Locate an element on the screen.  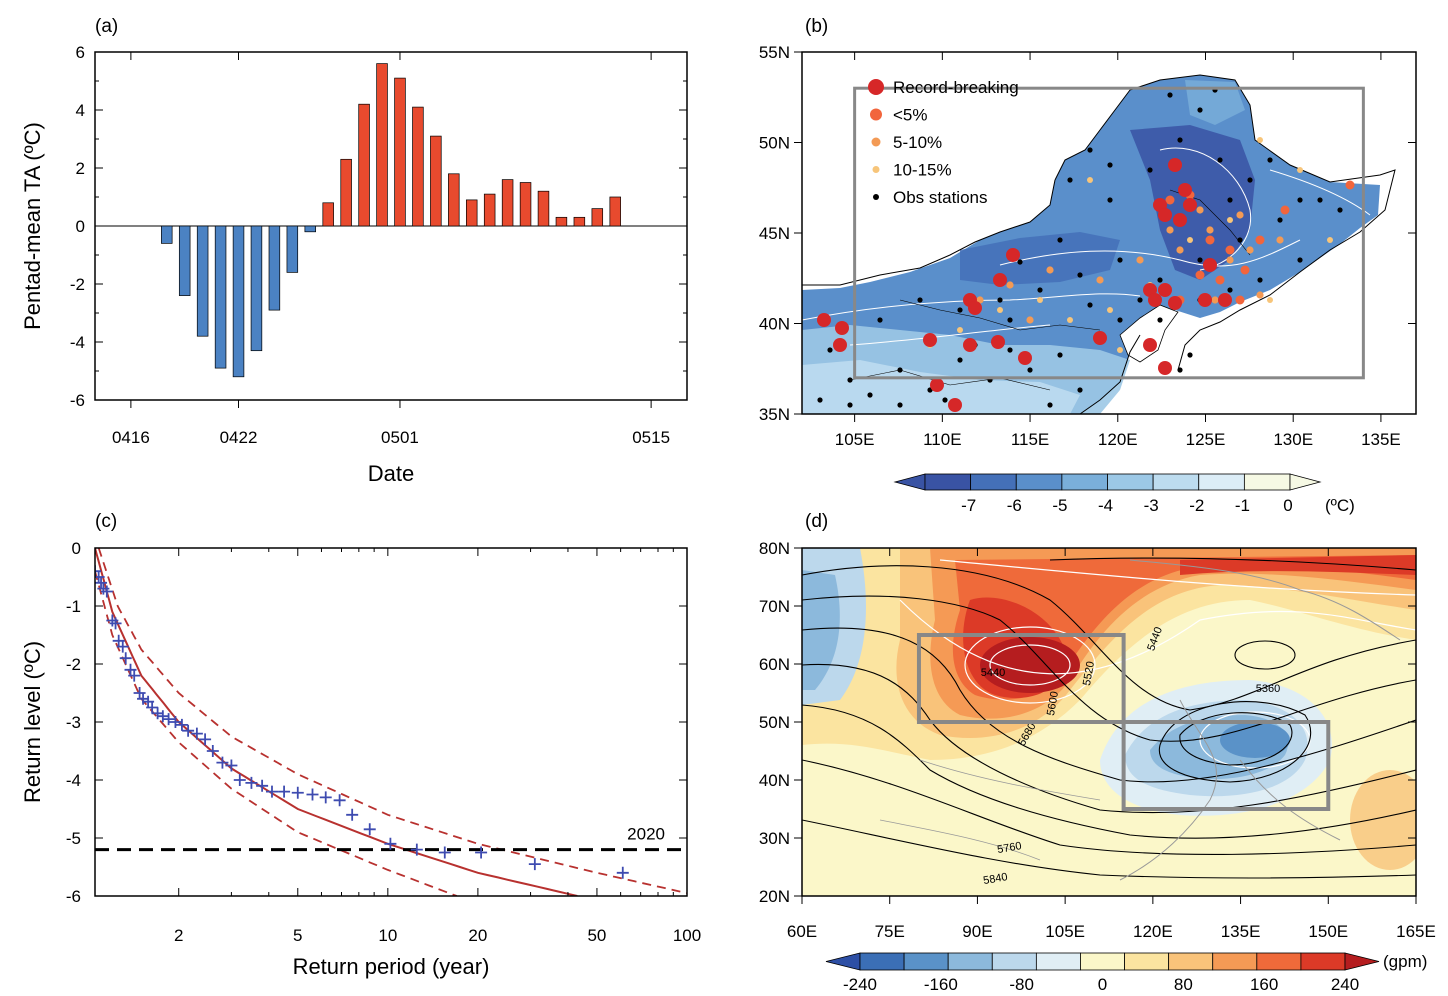
colorbar-unit: (ºC) is located at coordinates (1340, 505).